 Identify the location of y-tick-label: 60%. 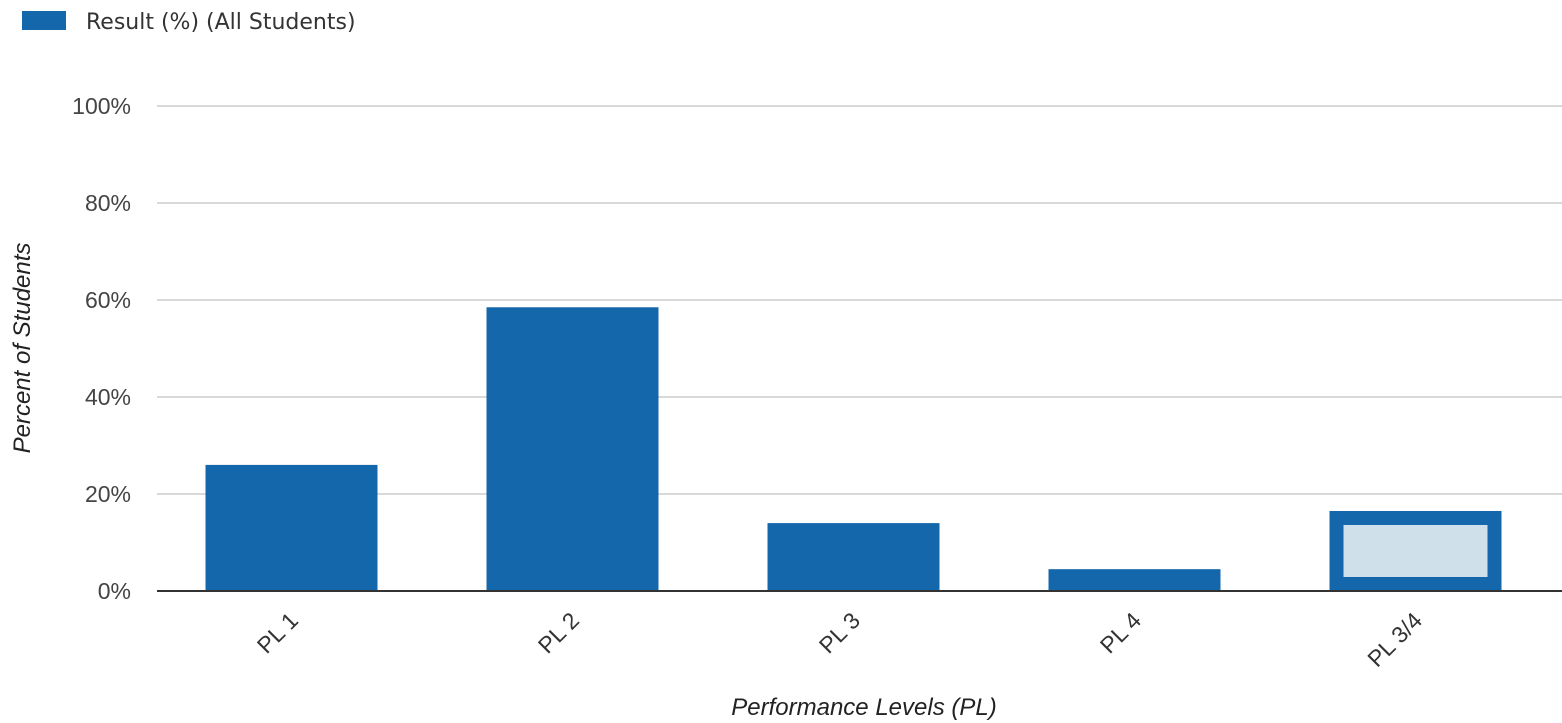
(108, 300).